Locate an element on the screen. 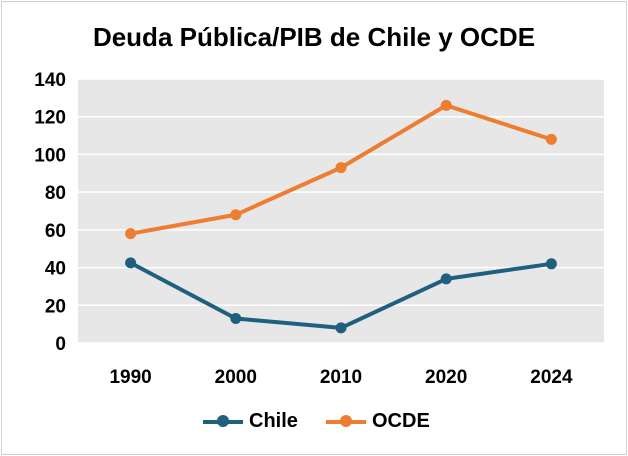 The image size is (628, 456). y-tick-label: 60 is located at coordinates (55, 231).